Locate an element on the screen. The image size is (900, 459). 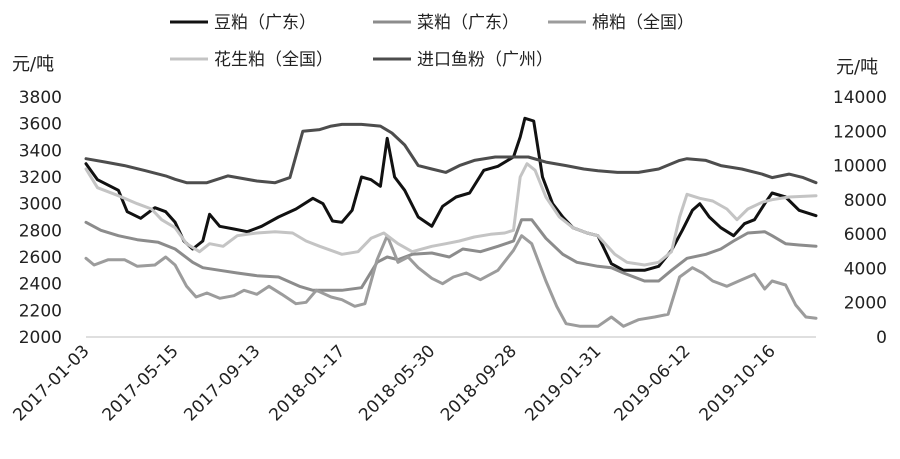
y-left-tick-label: 3000 is located at coordinates (40, 205).